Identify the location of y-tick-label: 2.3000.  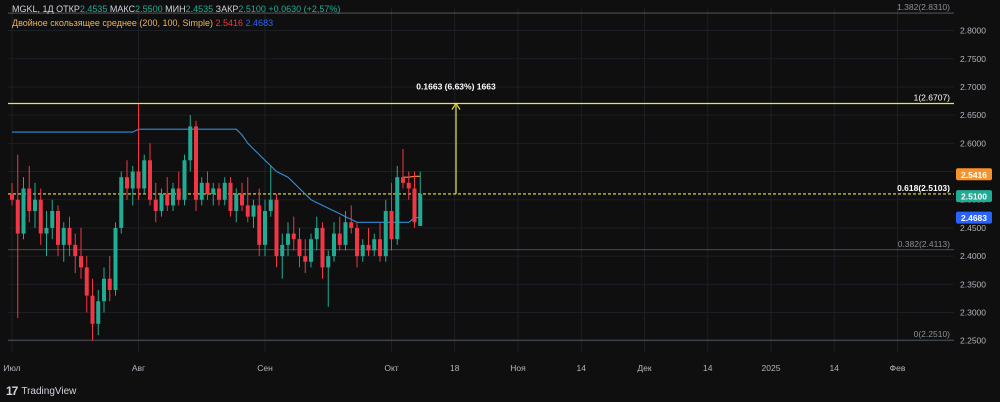
(973, 313).